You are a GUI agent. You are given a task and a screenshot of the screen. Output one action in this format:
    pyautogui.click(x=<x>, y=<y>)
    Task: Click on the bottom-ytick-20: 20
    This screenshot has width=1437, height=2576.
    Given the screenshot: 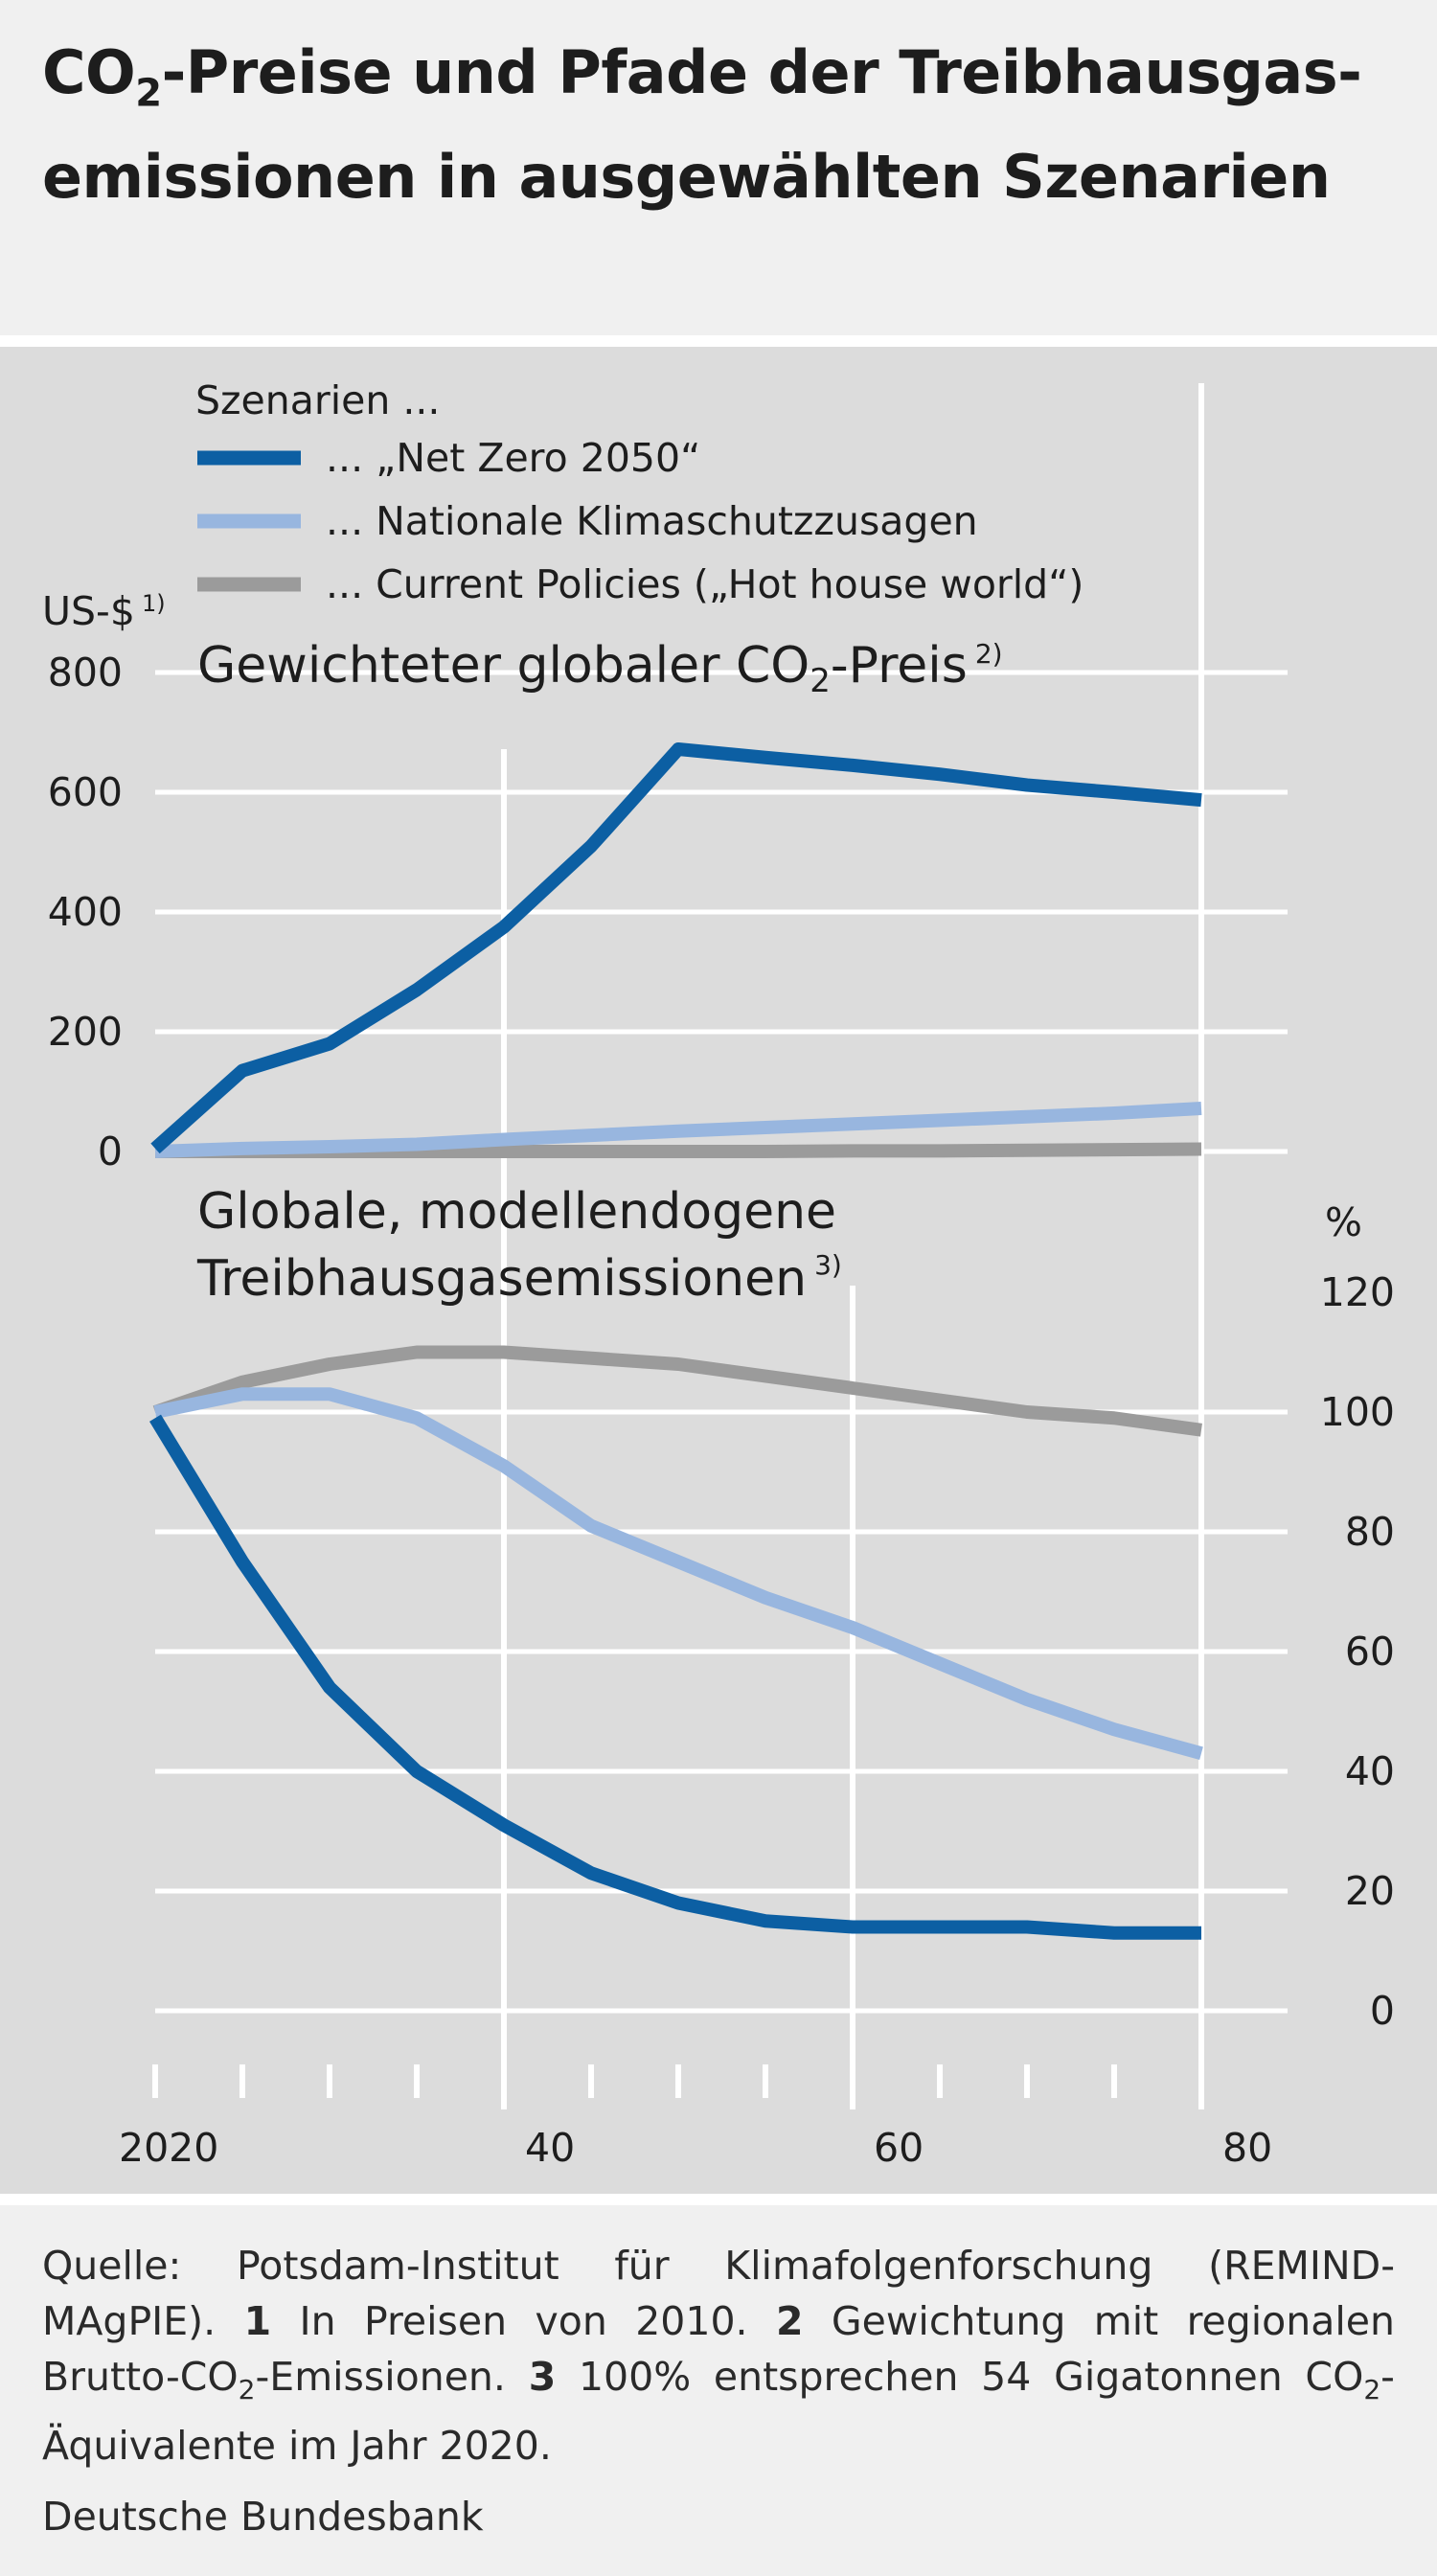 What is the action you would take?
    pyautogui.click(x=1370, y=1891)
    